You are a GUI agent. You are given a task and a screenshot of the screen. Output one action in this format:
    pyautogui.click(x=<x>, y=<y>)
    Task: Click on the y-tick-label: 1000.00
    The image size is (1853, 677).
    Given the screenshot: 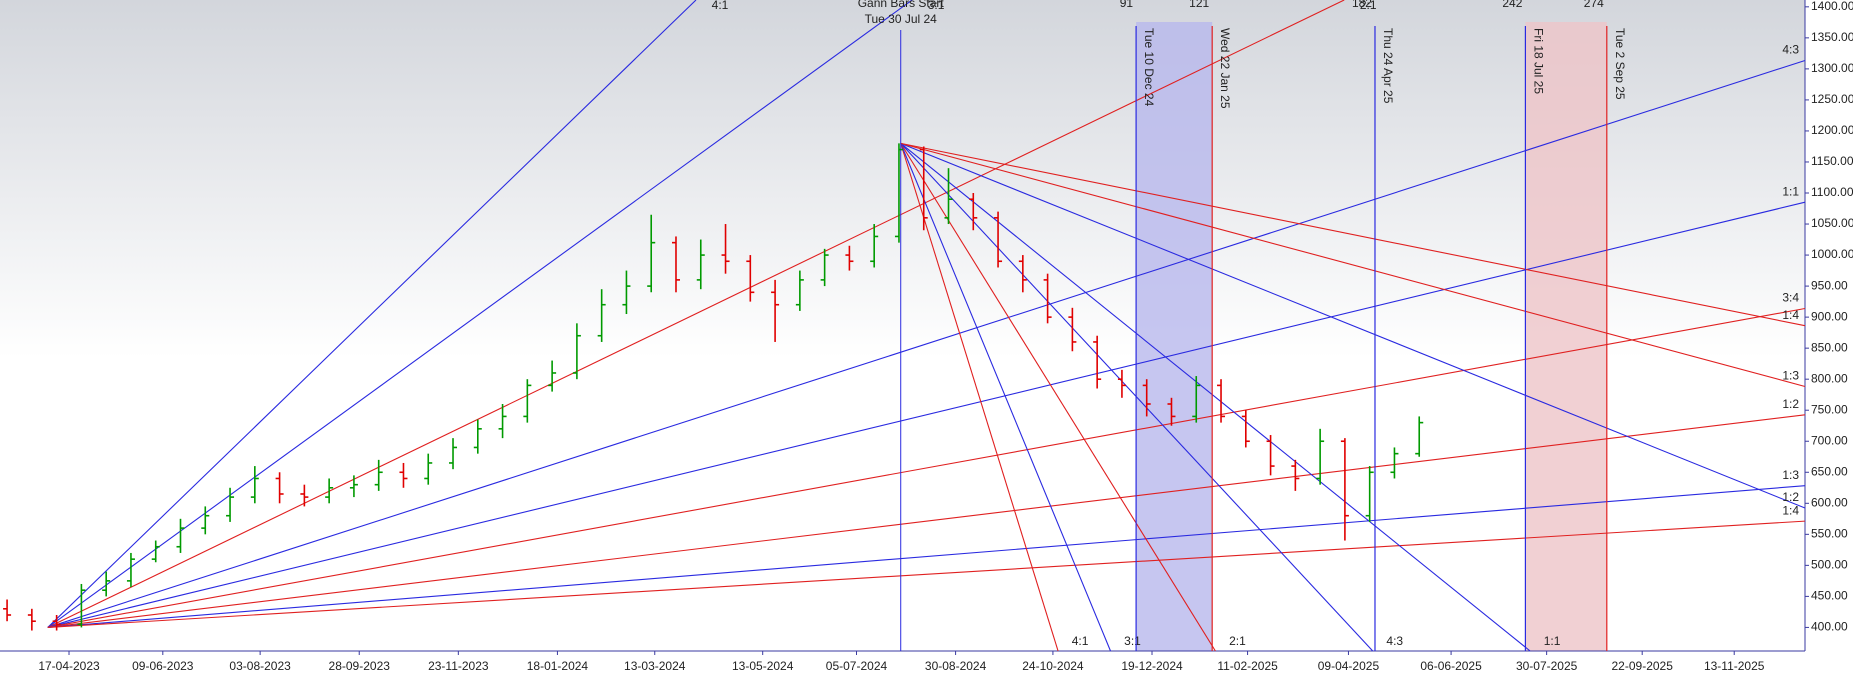 What is the action you would take?
    pyautogui.click(x=1832, y=254)
    